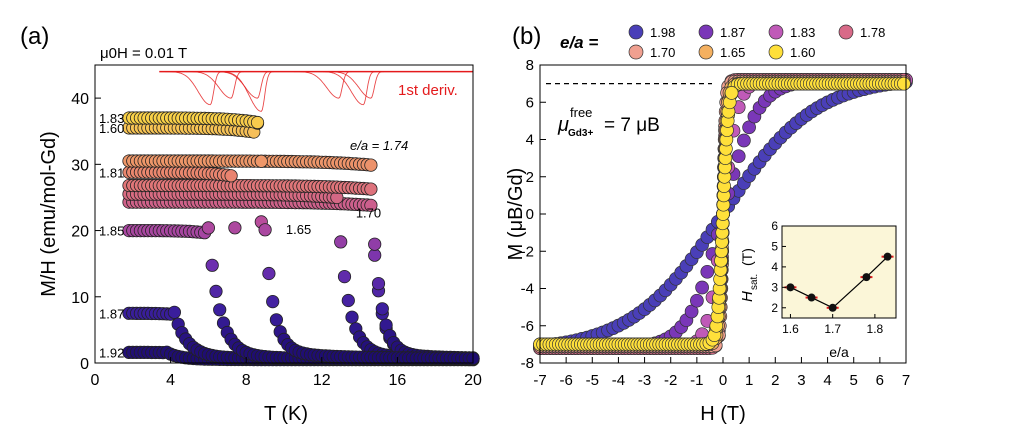 This screenshot has width=1024, height=440. What do you see at coordinates (111, 352) in the screenshot?
I see `series-label-1.92: 1.92` at bounding box center [111, 352].